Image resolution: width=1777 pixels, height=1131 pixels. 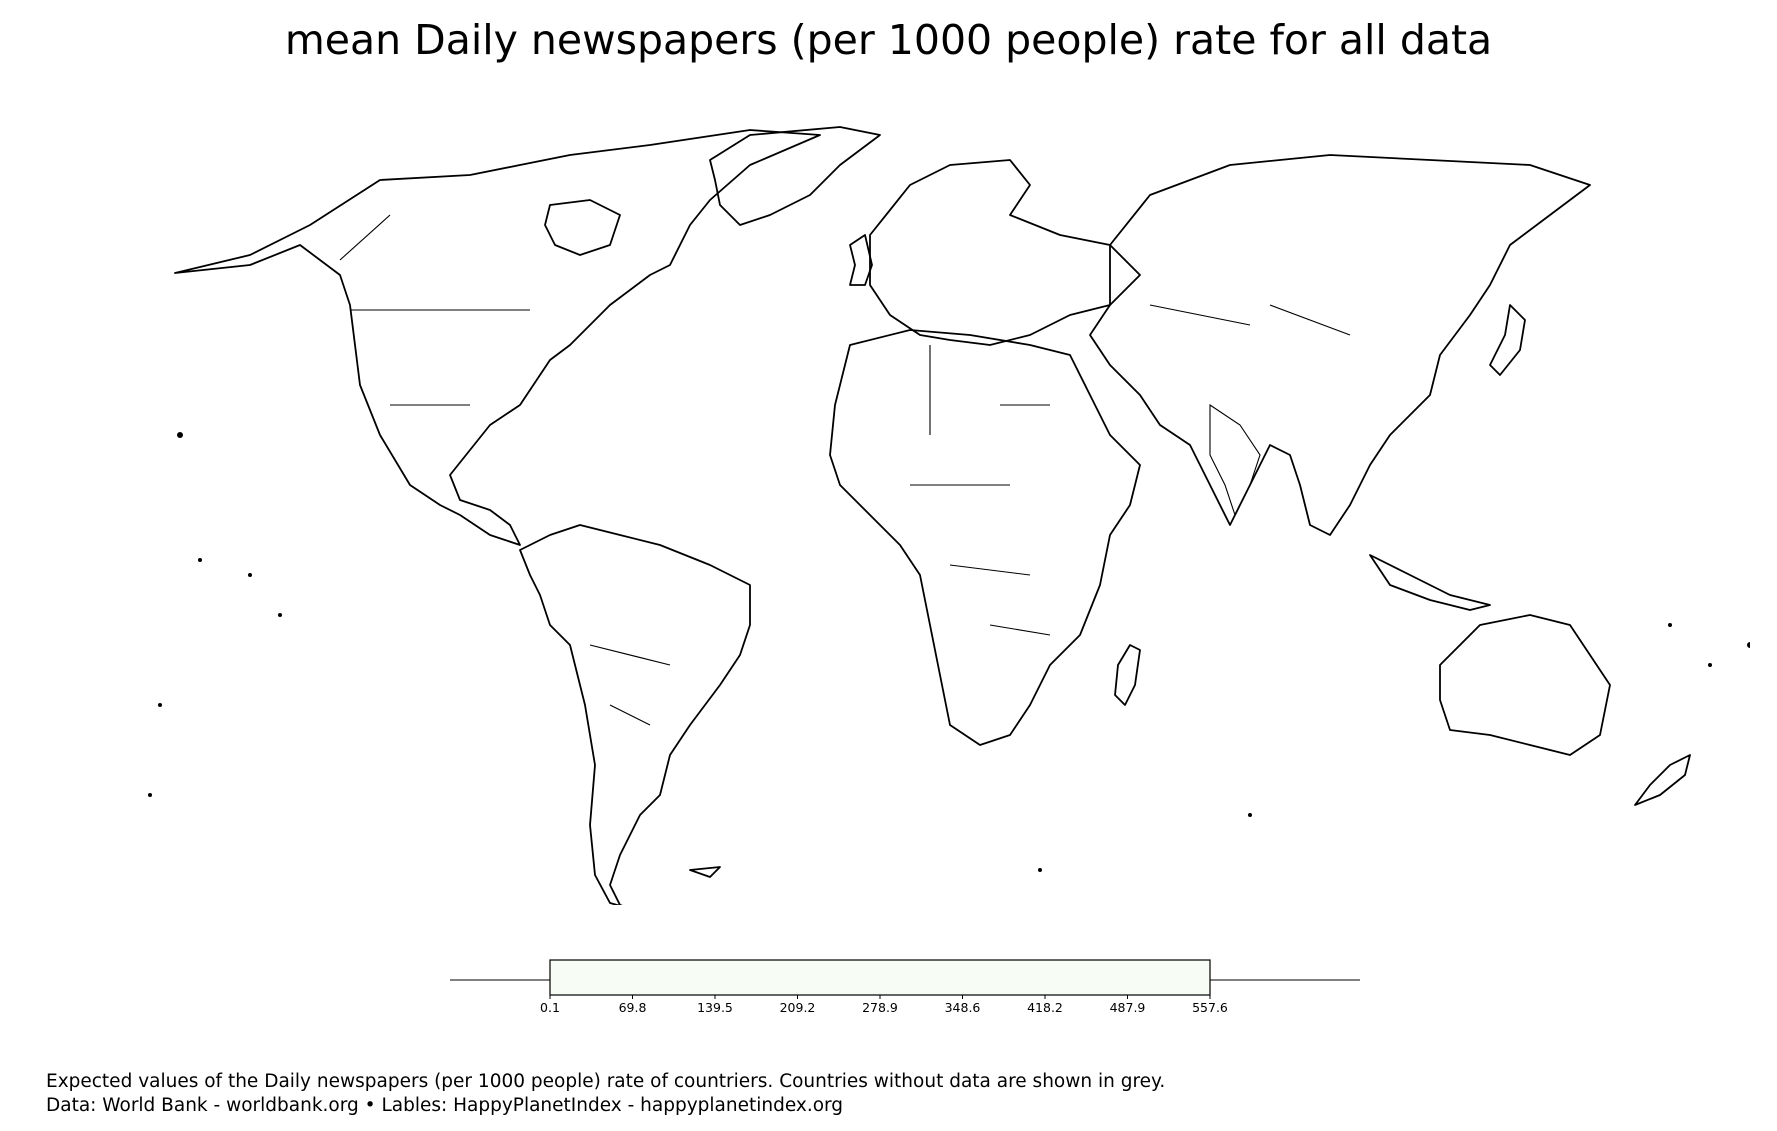 What do you see at coordinates (1045, 1007) in the screenshot?
I see `colorbar-tick-label: 418.2` at bounding box center [1045, 1007].